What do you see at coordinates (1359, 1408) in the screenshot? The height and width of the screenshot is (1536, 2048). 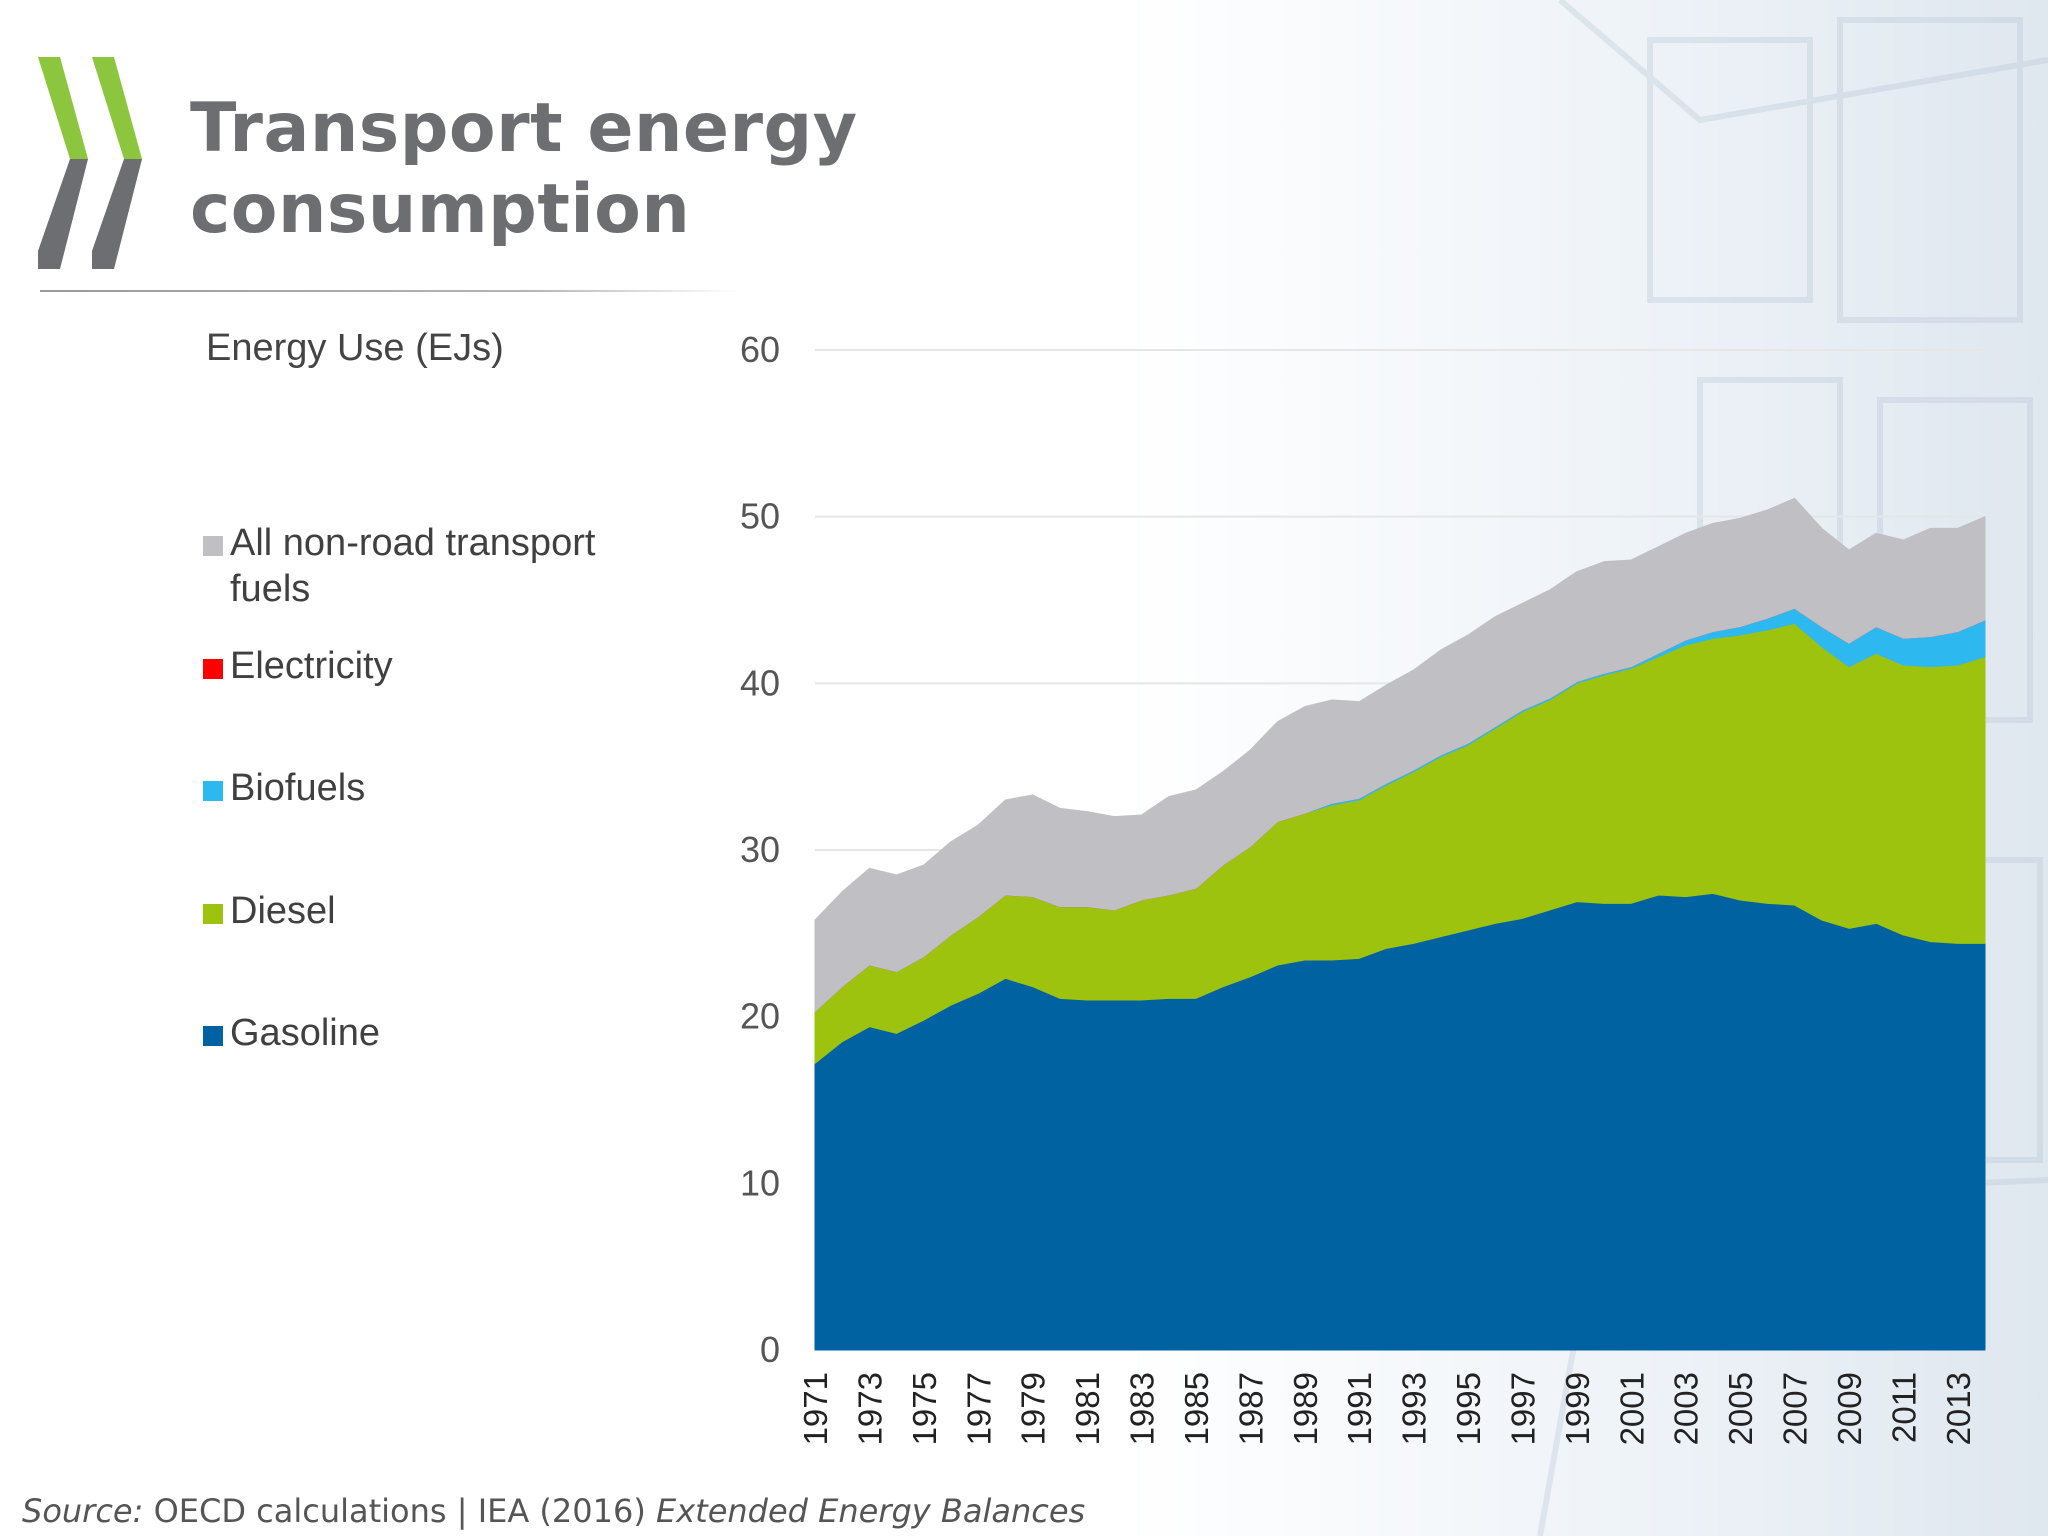 I see `x-tick-label-1991: 1991` at bounding box center [1359, 1408].